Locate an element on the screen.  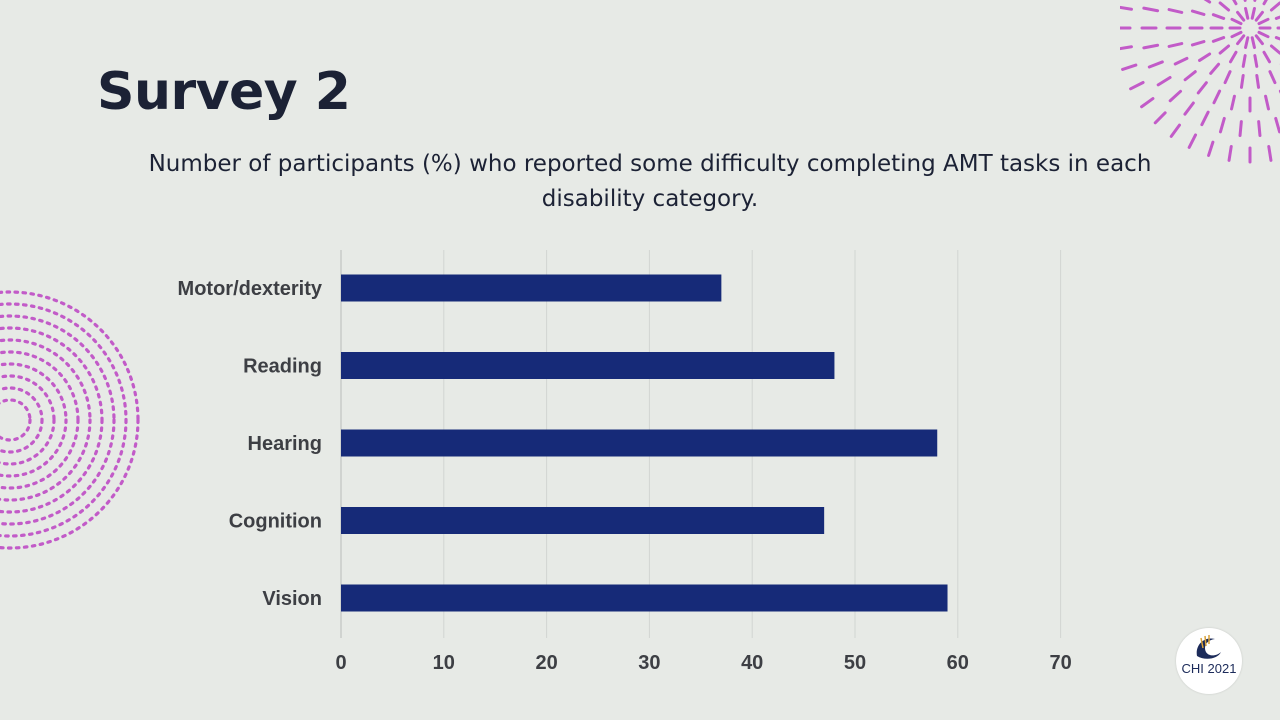
x-tick-label: 60 is located at coordinates (958, 663).